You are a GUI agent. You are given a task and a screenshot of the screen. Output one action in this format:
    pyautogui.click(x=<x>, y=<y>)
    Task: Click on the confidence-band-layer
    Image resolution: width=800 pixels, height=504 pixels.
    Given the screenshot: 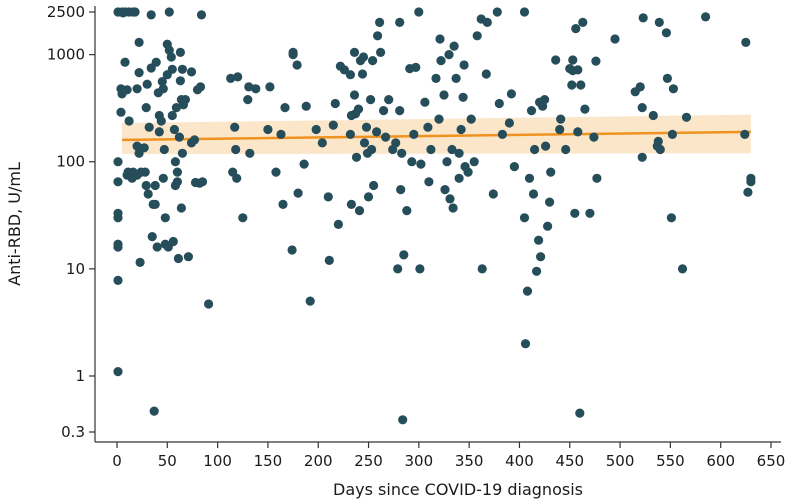 What is the action you would take?
    pyautogui.click(x=436, y=134)
    